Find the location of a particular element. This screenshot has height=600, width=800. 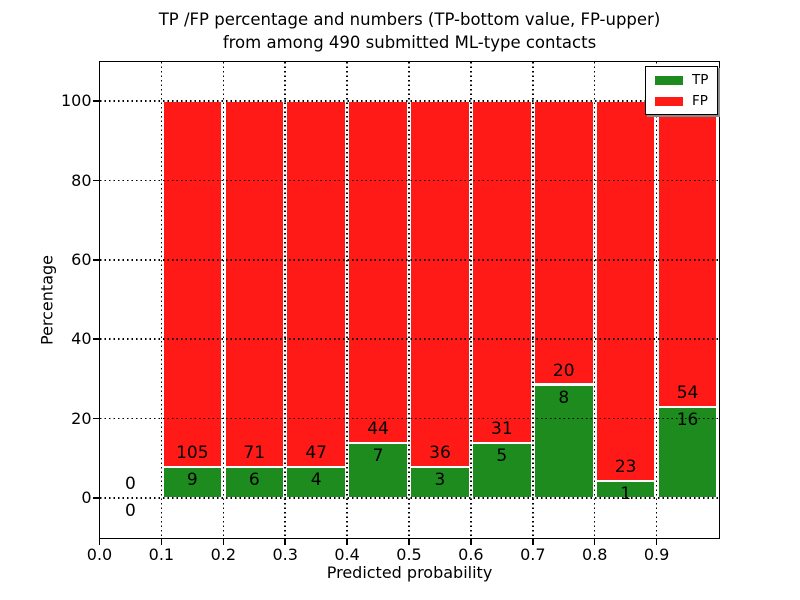

y-tick-label: 0 is located at coordinates (86, 497).